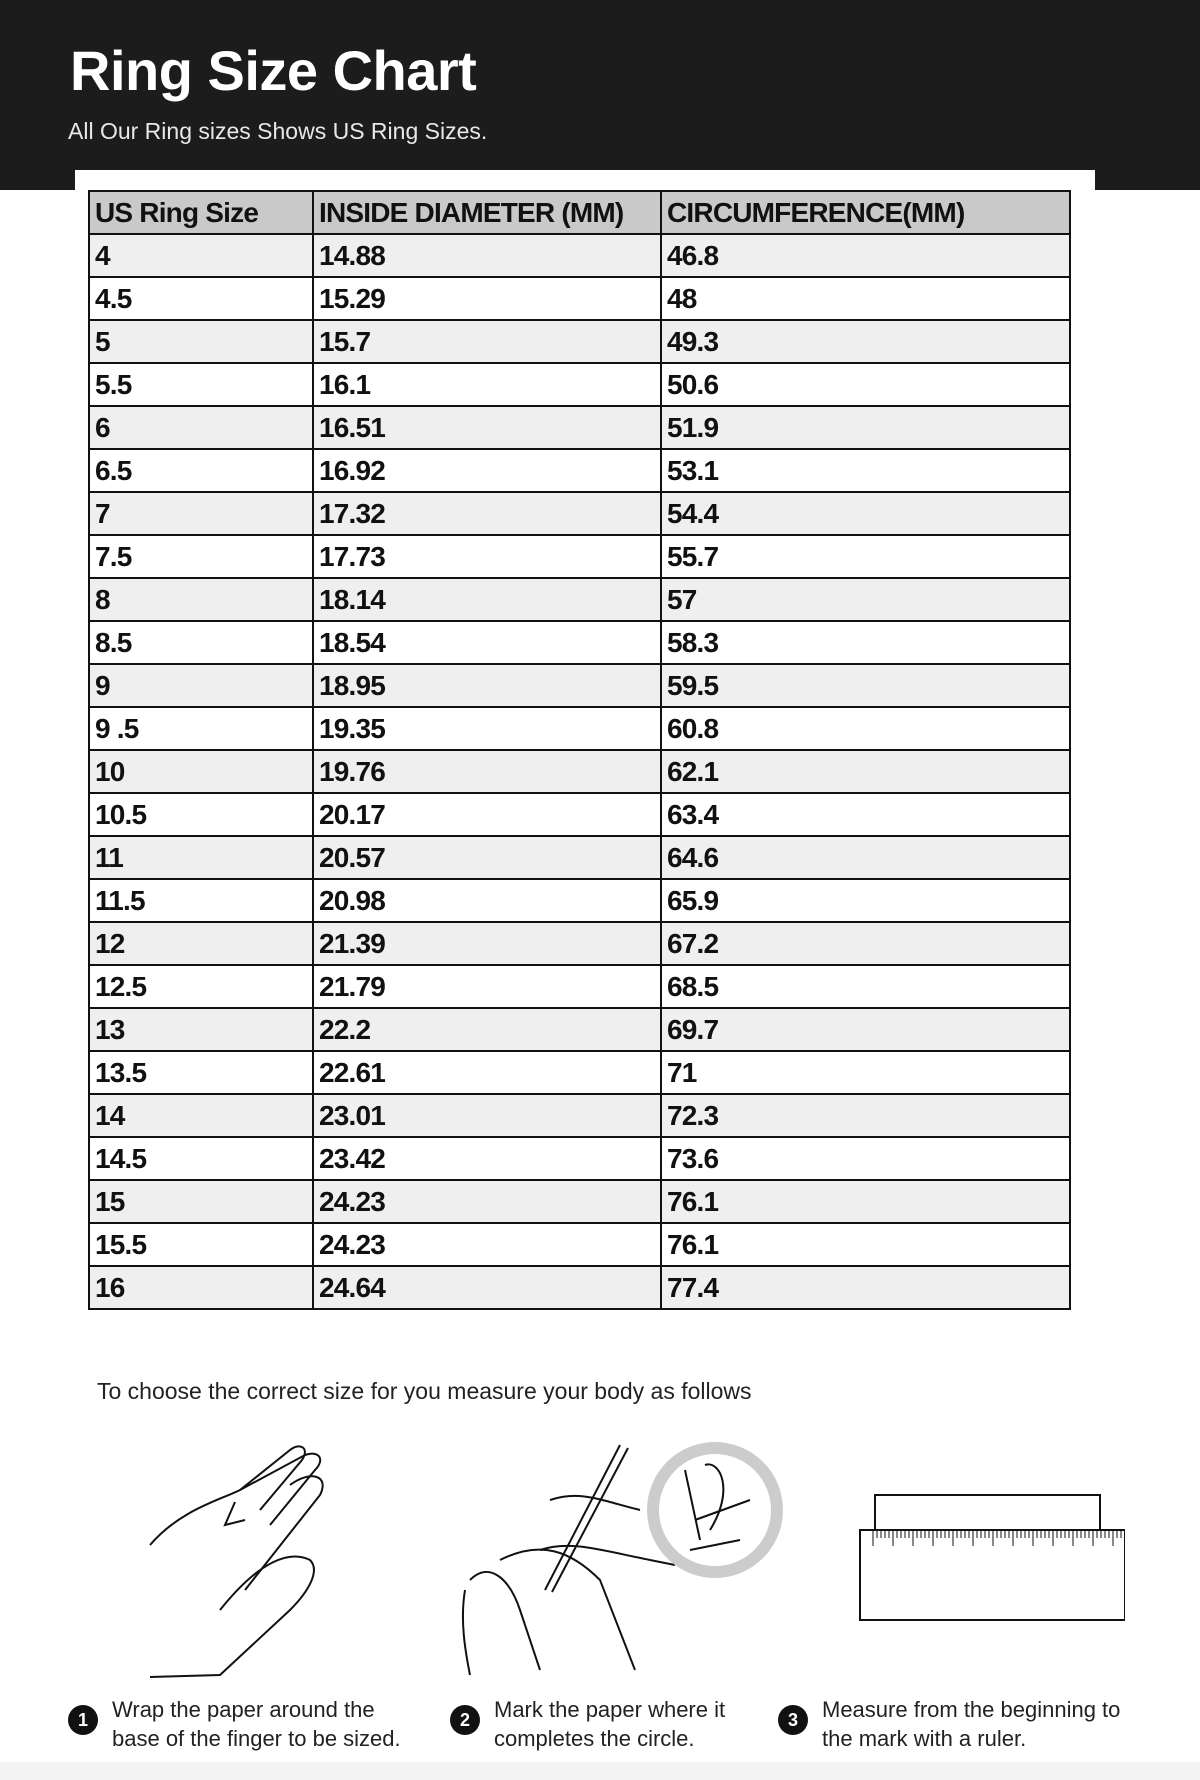  Describe the element at coordinates (201, 728) in the screenshot. I see `ring-size-cell: 9 .5` at that location.